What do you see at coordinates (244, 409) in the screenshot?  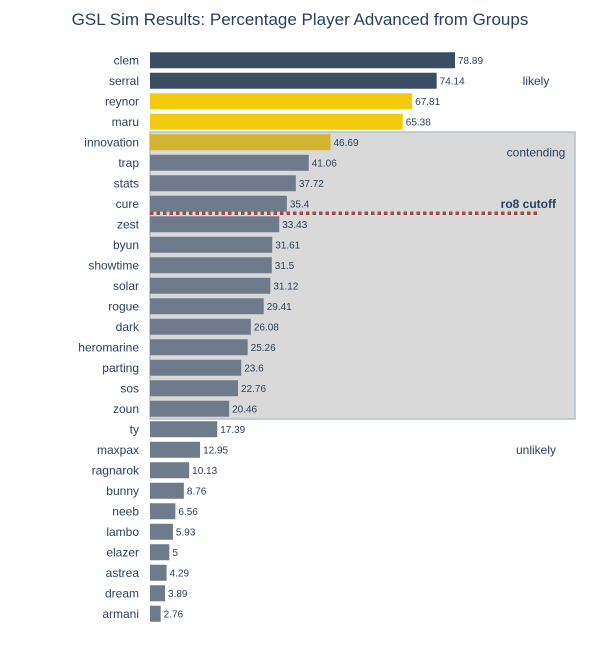 I see `value-label-zoun: 20.46` at bounding box center [244, 409].